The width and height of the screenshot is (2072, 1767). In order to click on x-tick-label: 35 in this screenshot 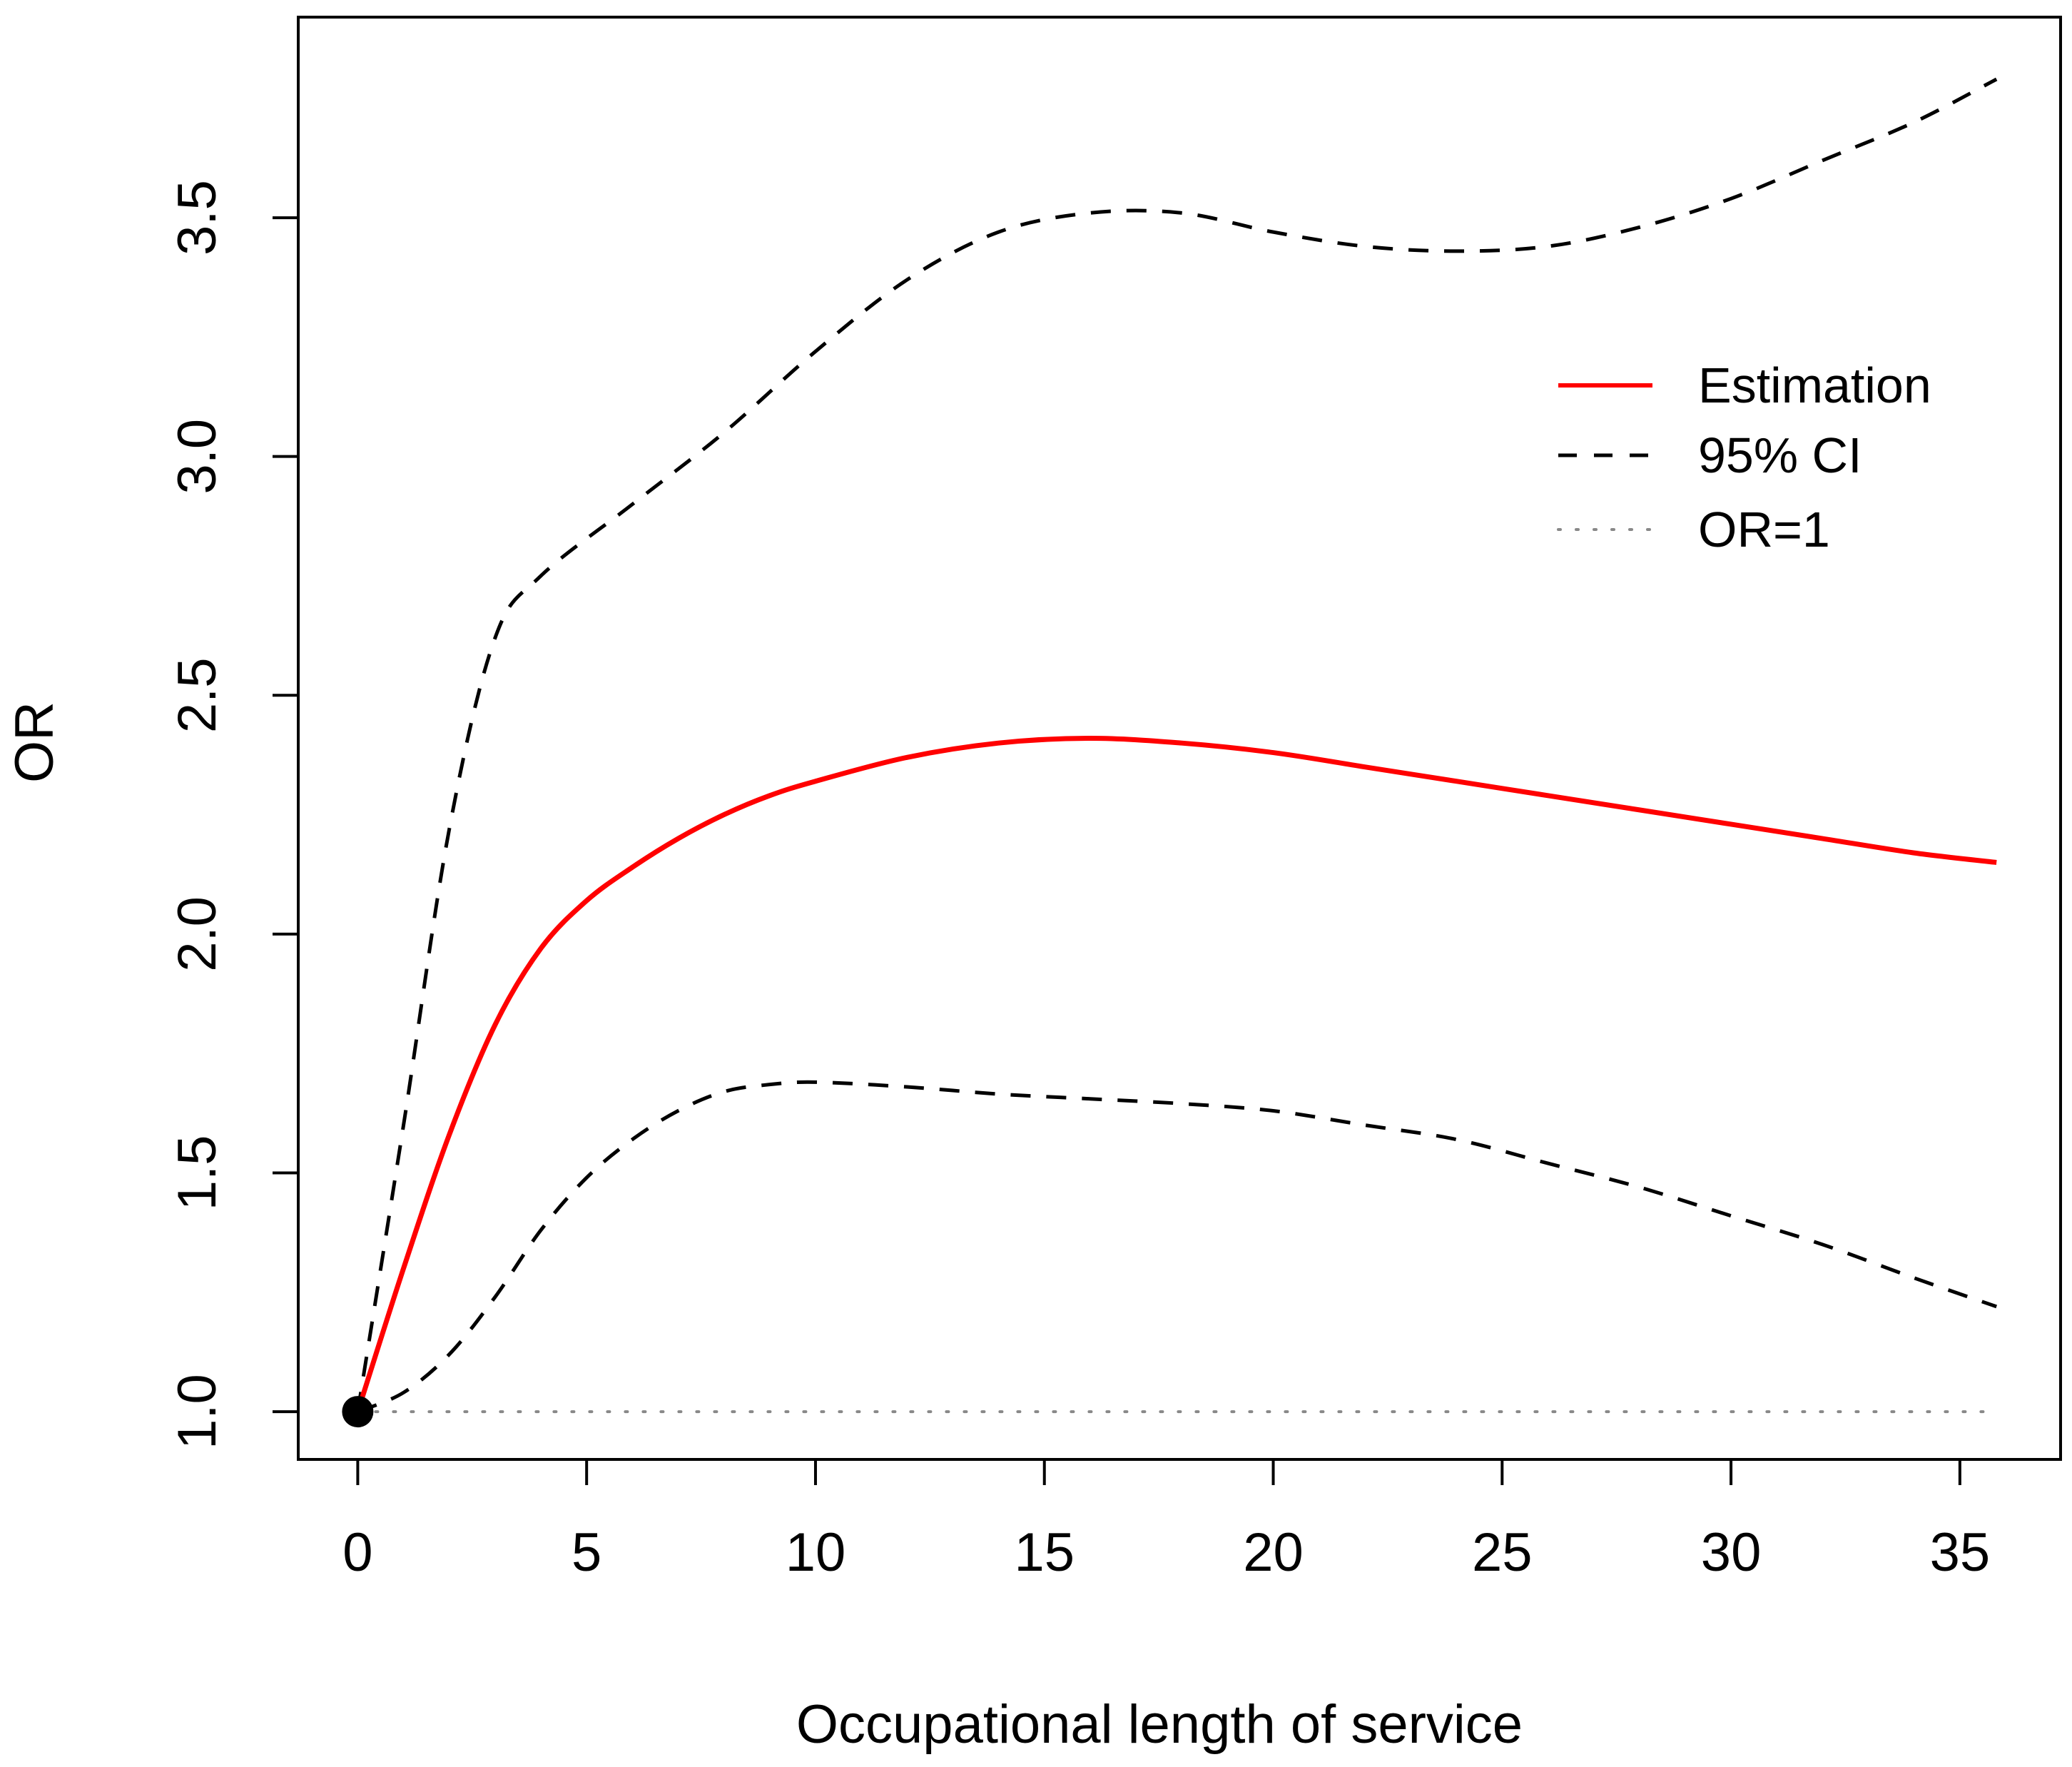, I will do `click(1961, 1552)`.